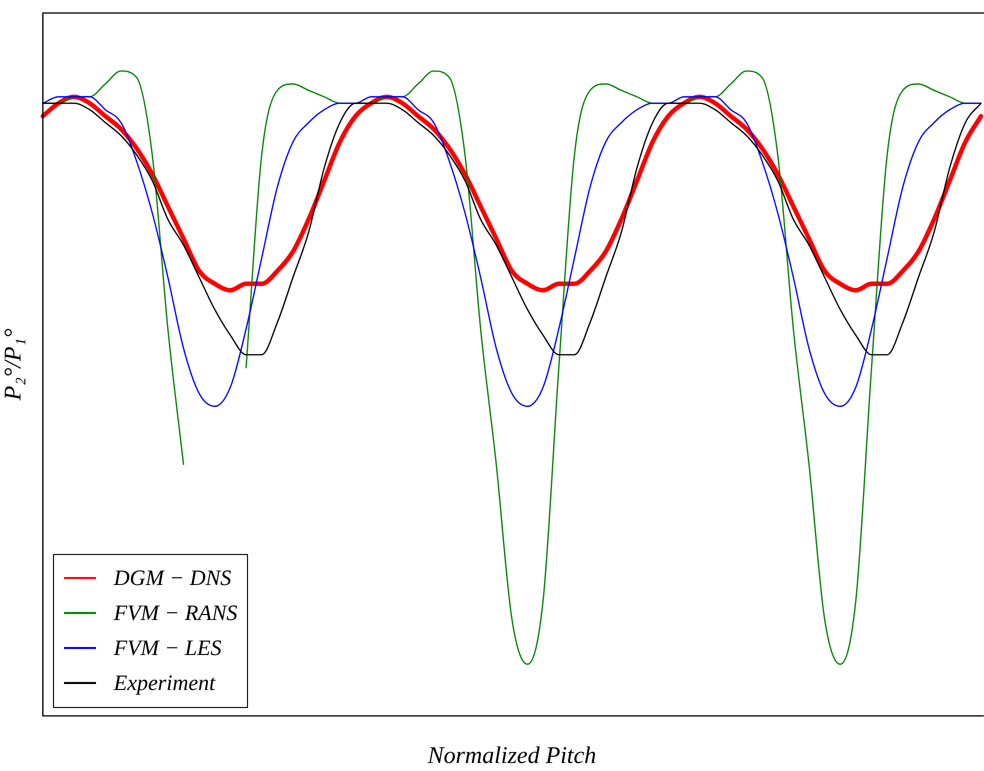  I want to click on legend-label: FVM − LES, so click(168, 648).